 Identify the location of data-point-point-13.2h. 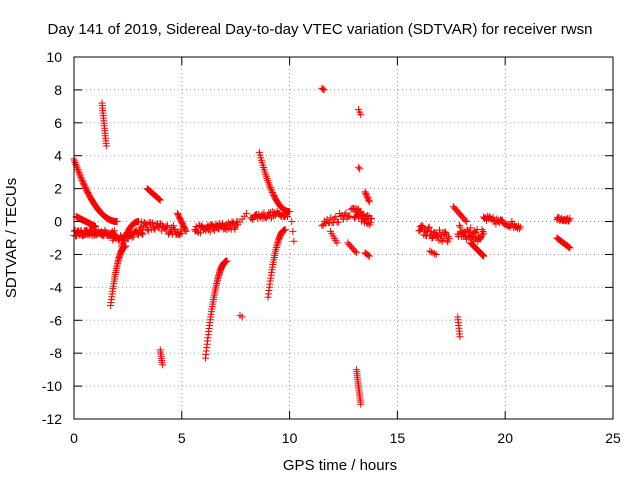
(359, 167).